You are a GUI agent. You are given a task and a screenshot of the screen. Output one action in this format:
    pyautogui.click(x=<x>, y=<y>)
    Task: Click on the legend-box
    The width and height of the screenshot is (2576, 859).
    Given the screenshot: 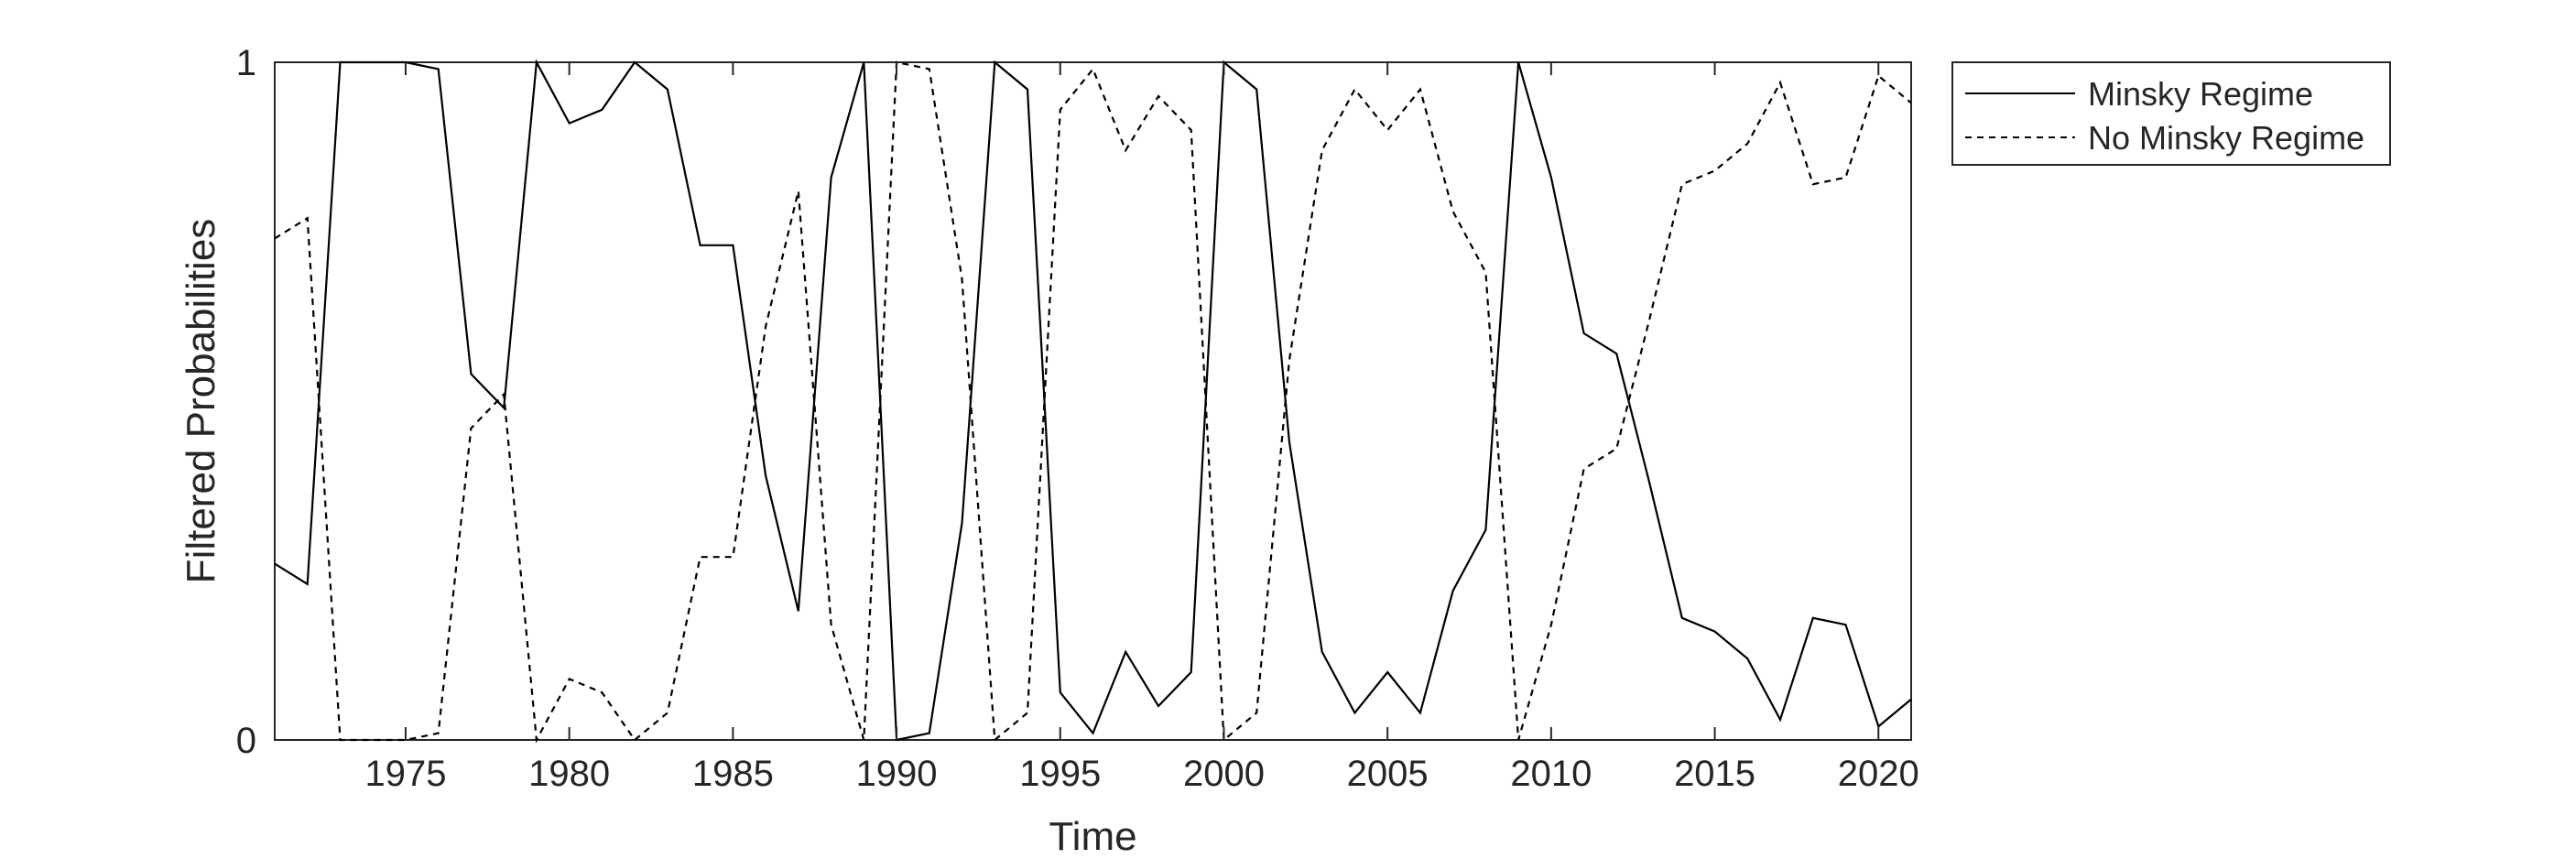 What is the action you would take?
    pyautogui.click(x=2171, y=114)
    